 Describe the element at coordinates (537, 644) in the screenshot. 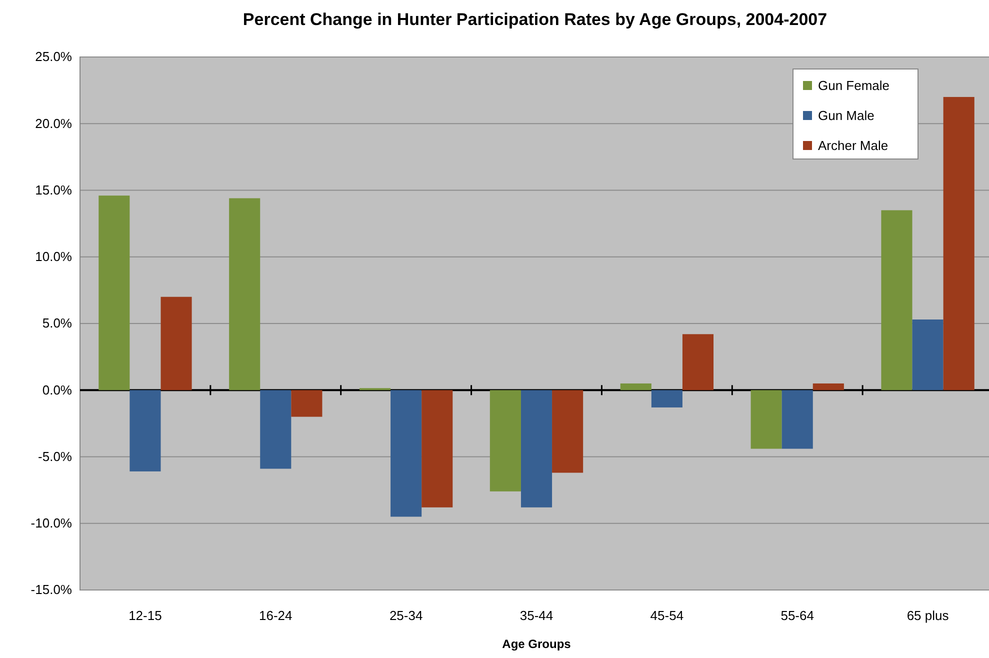

I see `x-axis-title: Age Groups` at that location.